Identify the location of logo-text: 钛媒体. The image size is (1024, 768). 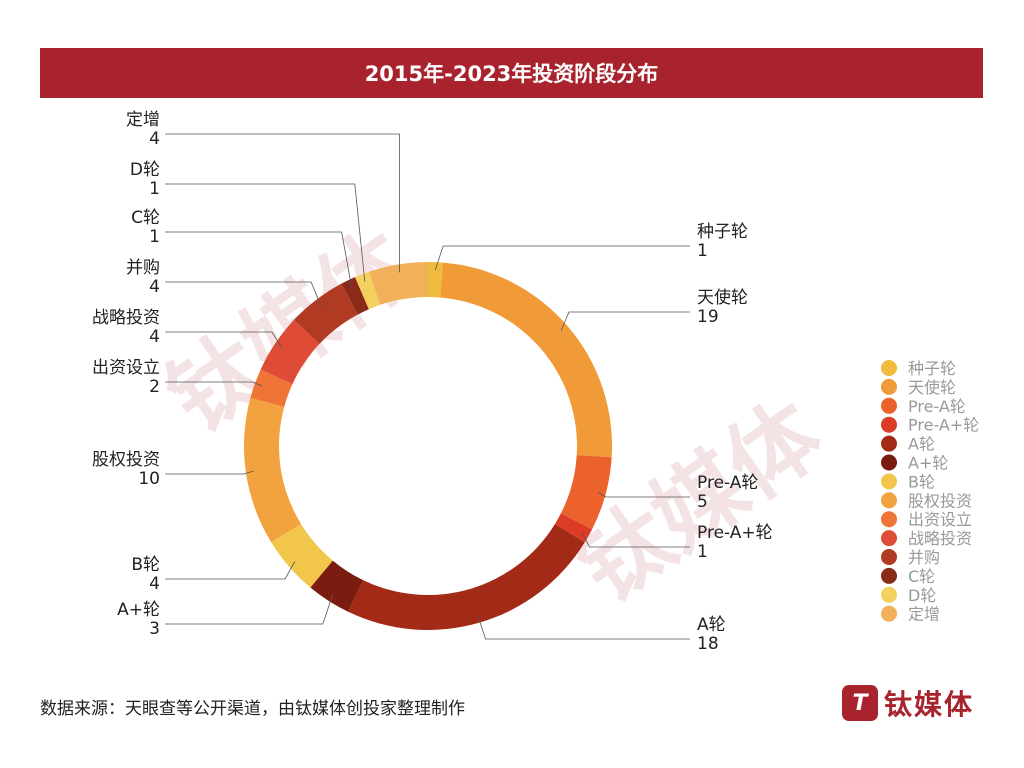
(929, 704).